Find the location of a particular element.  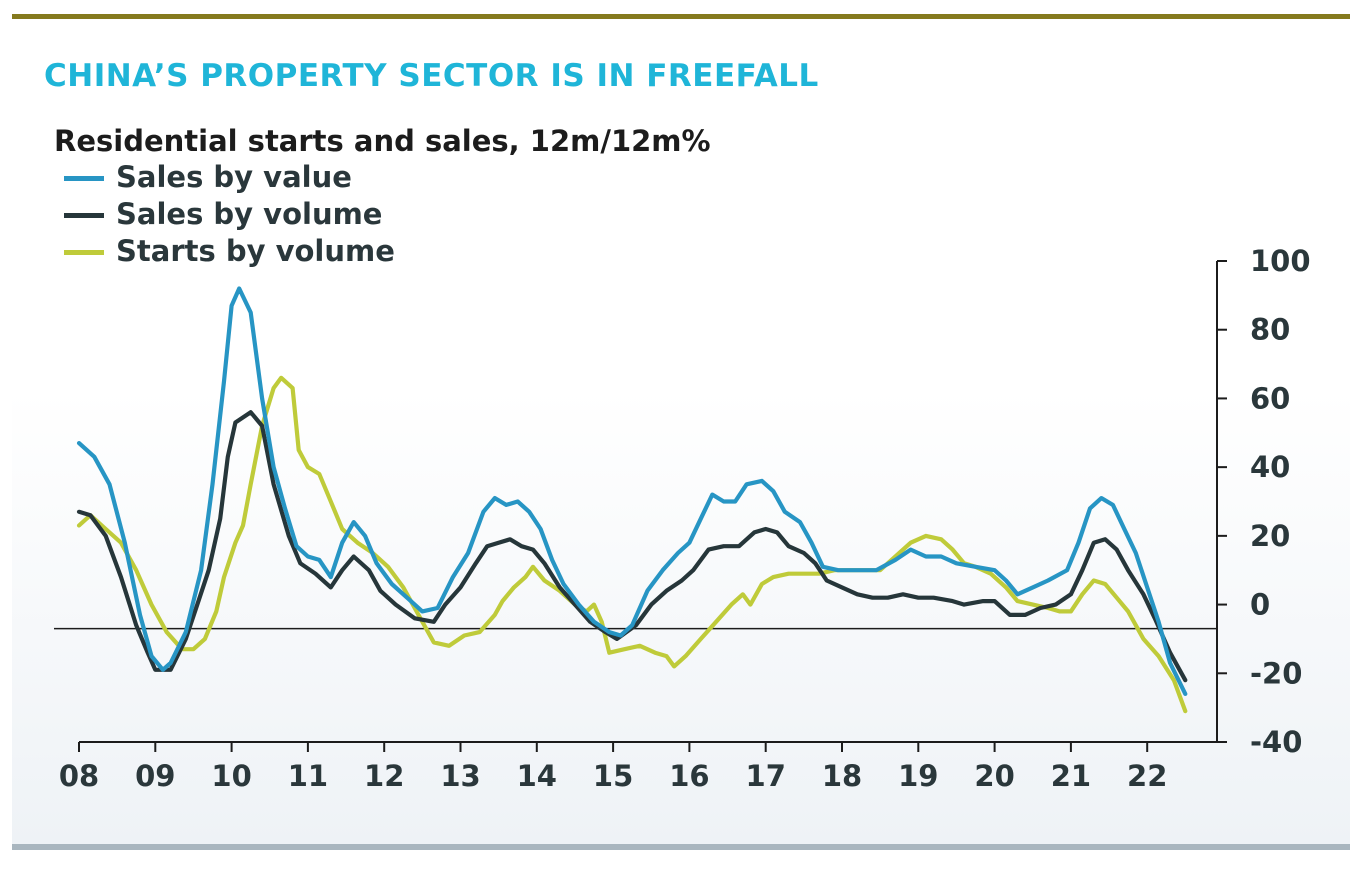

x-tick-label-21: 21 is located at coordinates (1071, 776).